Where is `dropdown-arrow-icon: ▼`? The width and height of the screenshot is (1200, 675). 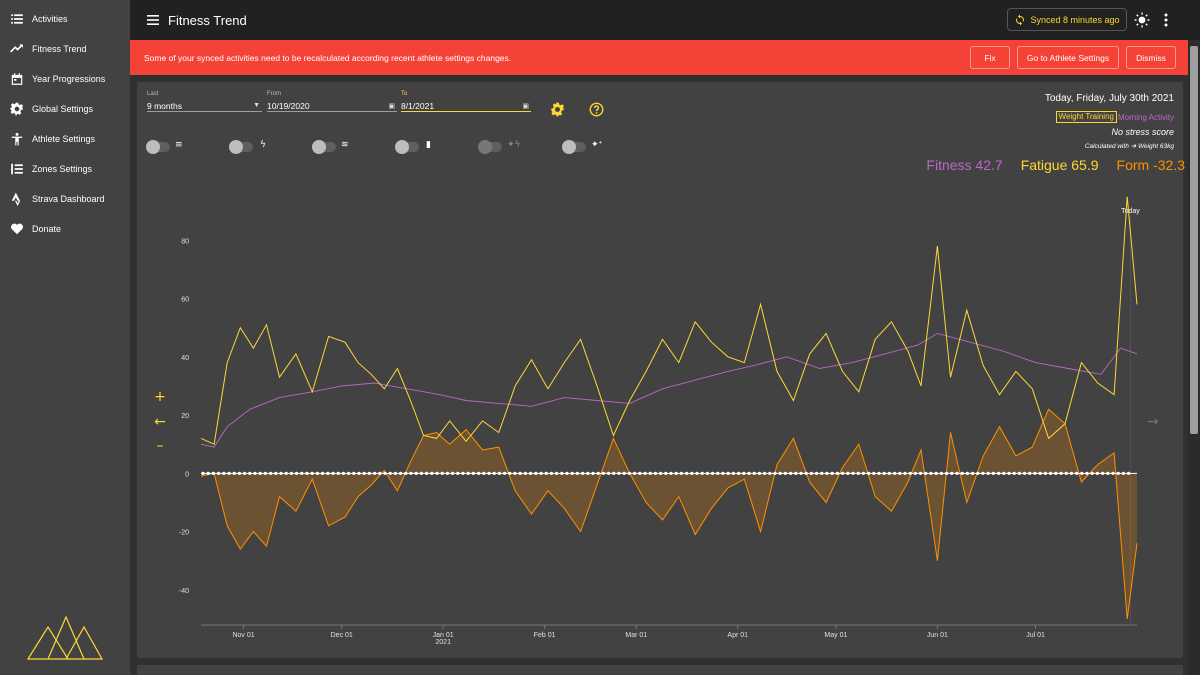 dropdown-arrow-icon: ▼ is located at coordinates (256, 105).